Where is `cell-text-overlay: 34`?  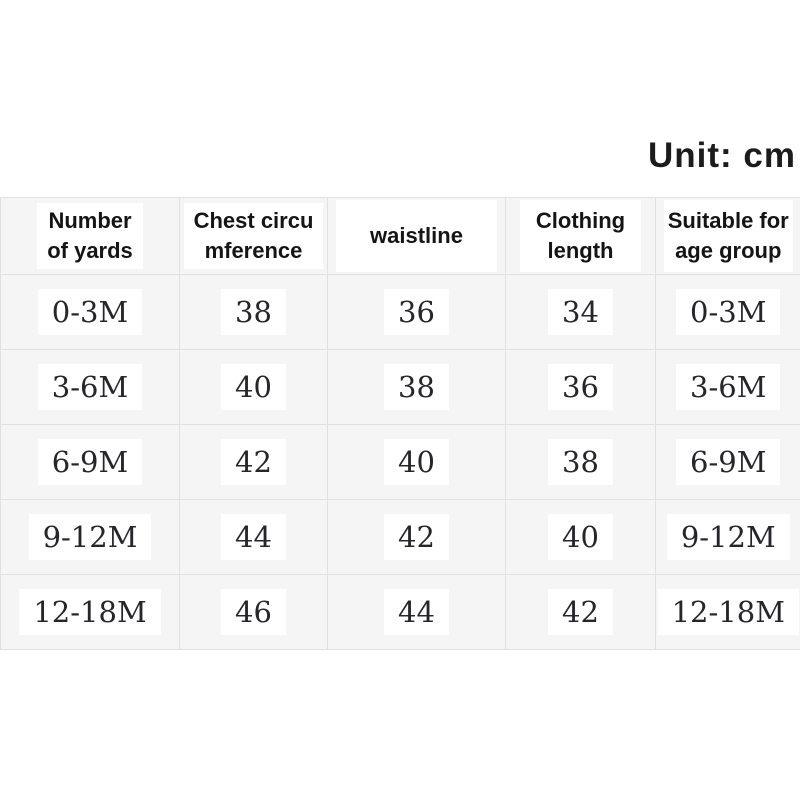
cell-text-overlay: 34 is located at coordinates (580, 312).